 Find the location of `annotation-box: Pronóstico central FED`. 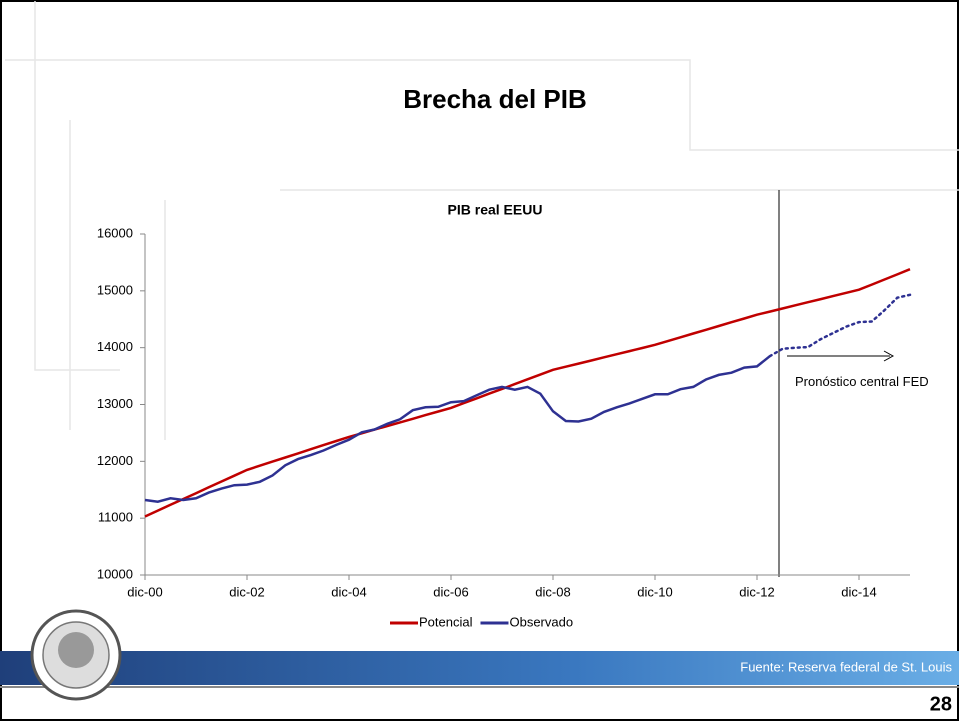

annotation-box: Pronóstico central FED is located at coordinates (862, 381).